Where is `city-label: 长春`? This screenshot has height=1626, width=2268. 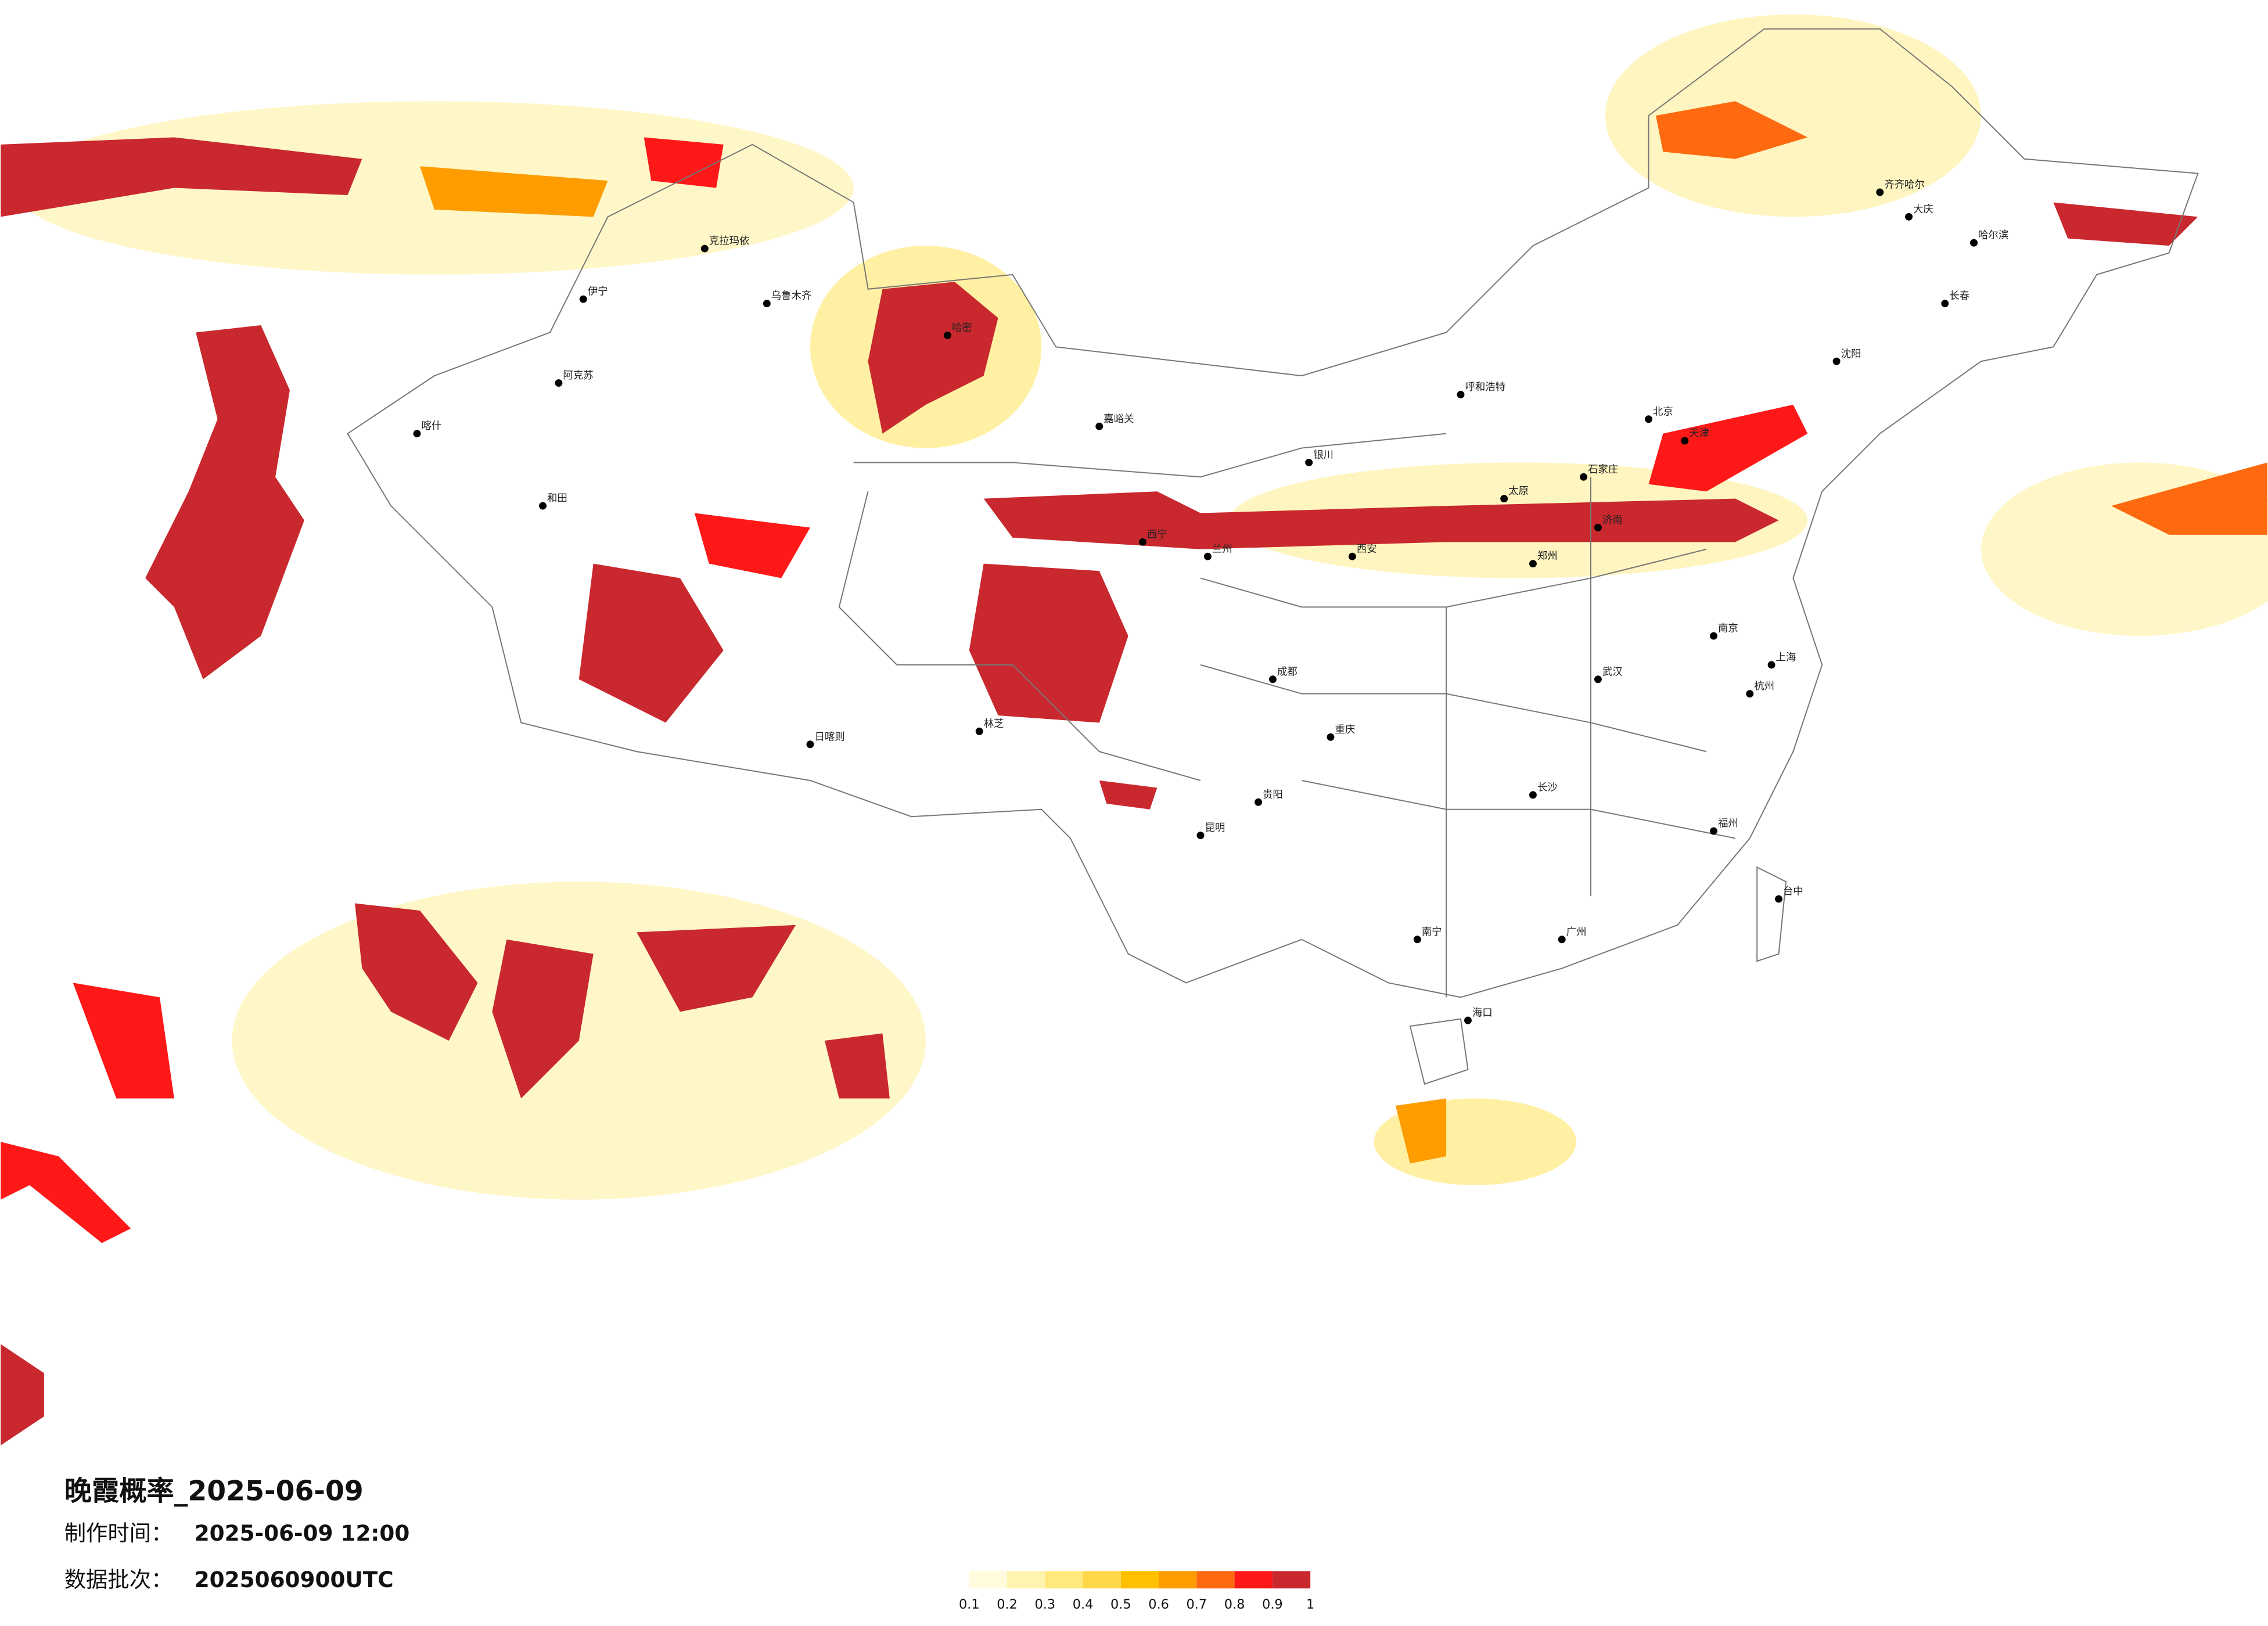
city-label: 长春 is located at coordinates (1959, 296).